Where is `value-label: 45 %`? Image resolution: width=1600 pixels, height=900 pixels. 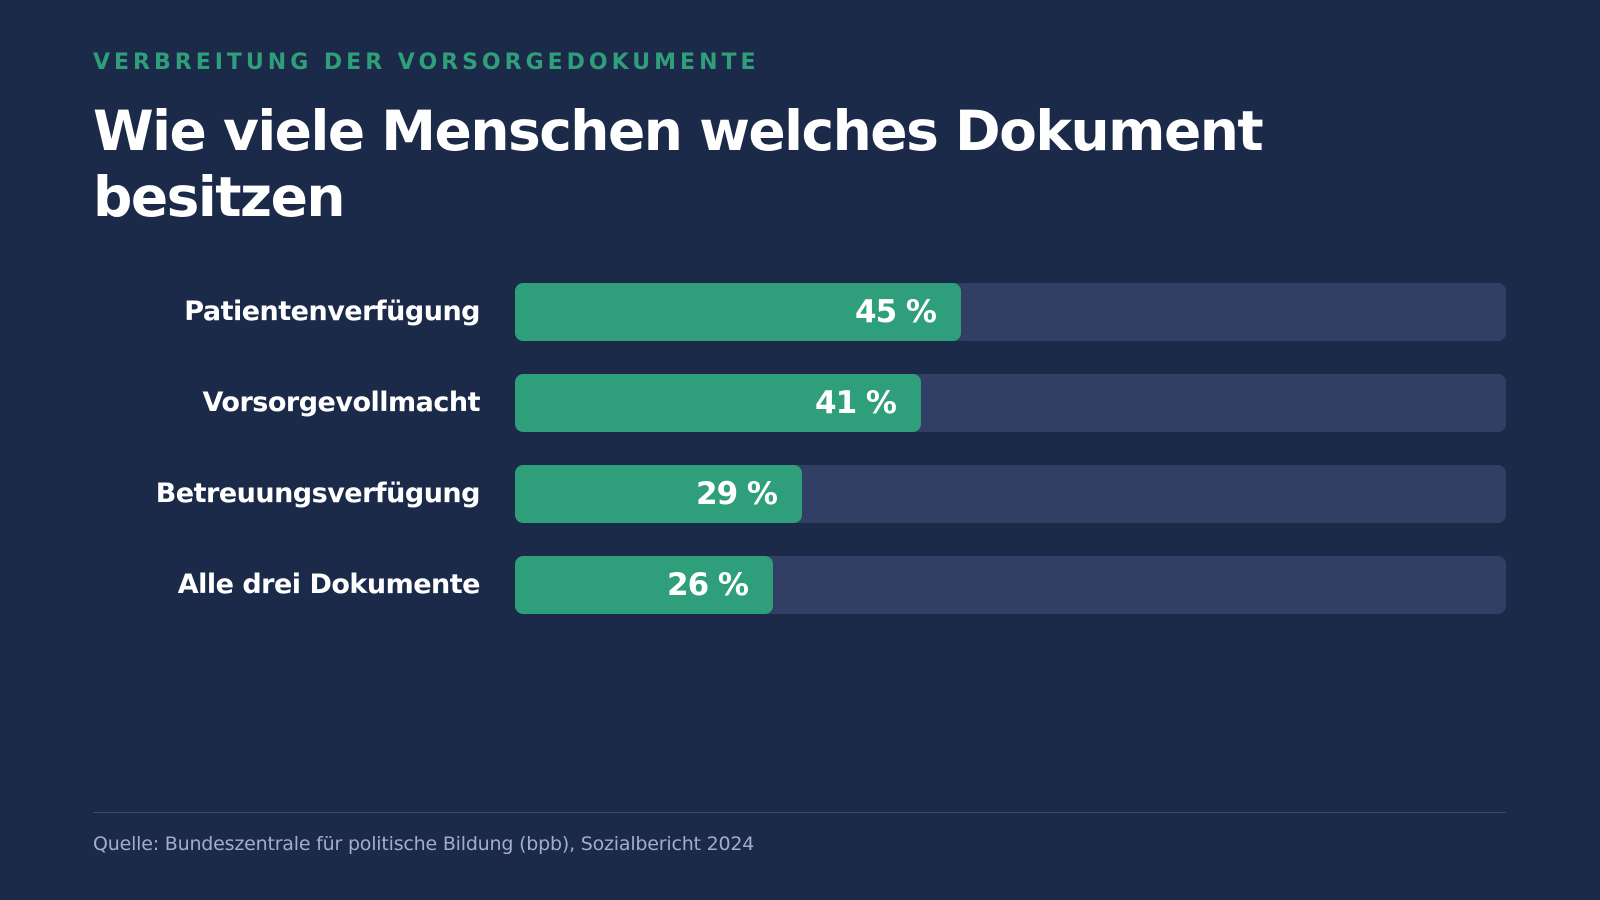 value-label: 45 % is located at coordinates (896, 312).